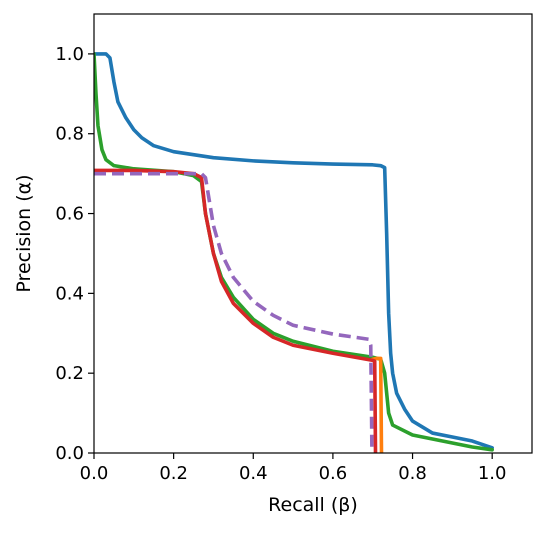  What do you see at coordinates (253, 473) in the screenshot?
I see `x-tick-label: 0.4` at bounding box center [253, 473].